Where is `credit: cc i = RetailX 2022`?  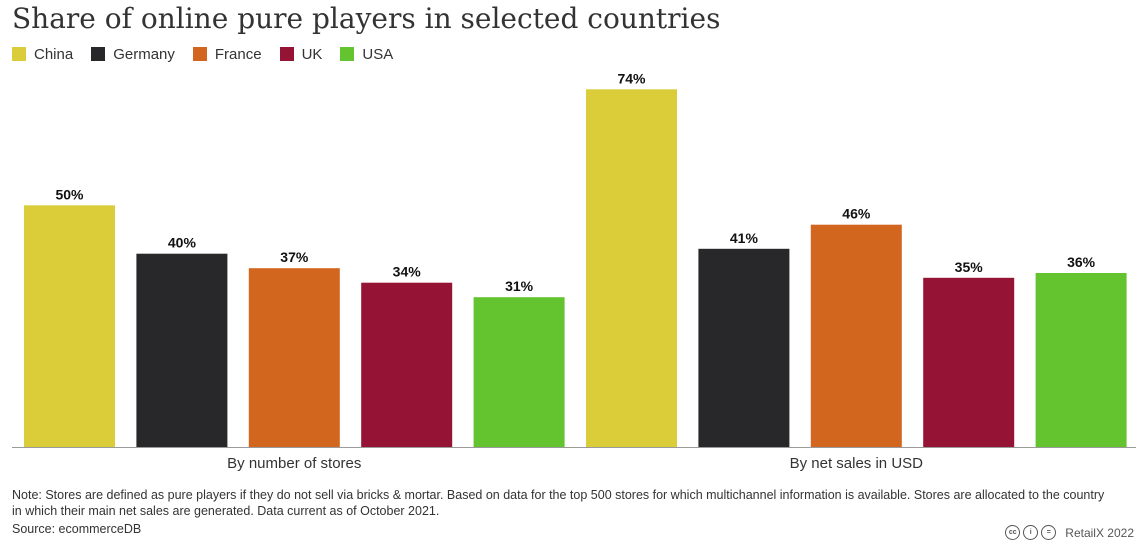
credit: cc i = RetailX 2022 is located at coordinates (1069, 532).